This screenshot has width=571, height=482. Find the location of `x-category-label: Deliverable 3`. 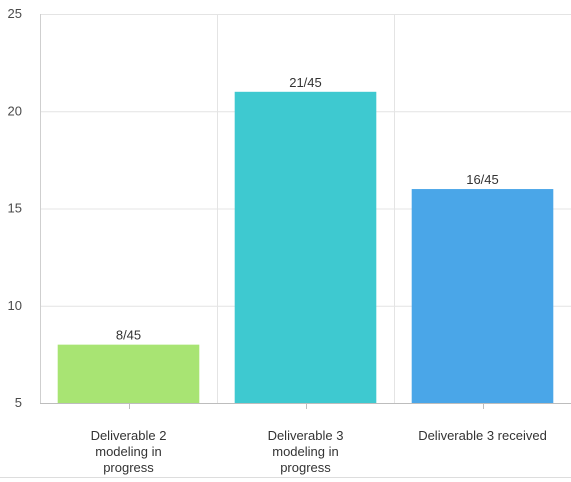

x-category-label: Deliverable 3 is located at coordinates (306, 435).